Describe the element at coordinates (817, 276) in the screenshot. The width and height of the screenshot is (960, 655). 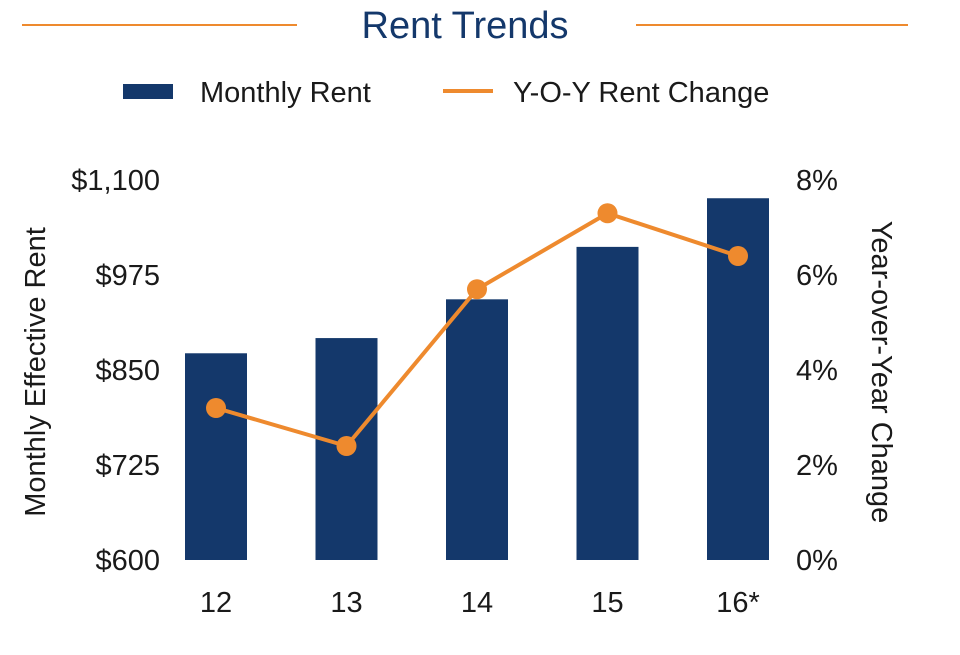
I see `y2-tick-label: 6%` at that location.